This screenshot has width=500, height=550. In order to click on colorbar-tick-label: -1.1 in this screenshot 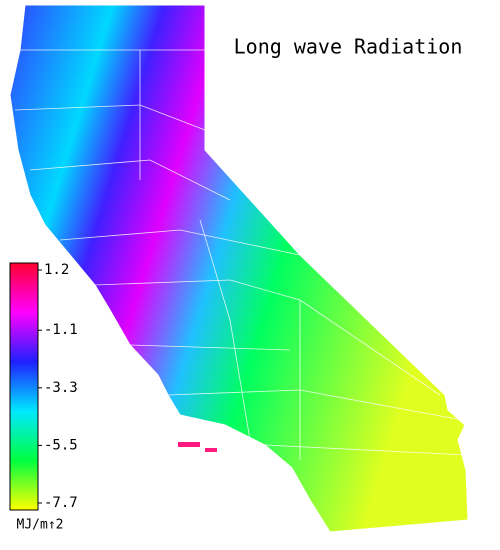, I will do `click(61, 330)`.